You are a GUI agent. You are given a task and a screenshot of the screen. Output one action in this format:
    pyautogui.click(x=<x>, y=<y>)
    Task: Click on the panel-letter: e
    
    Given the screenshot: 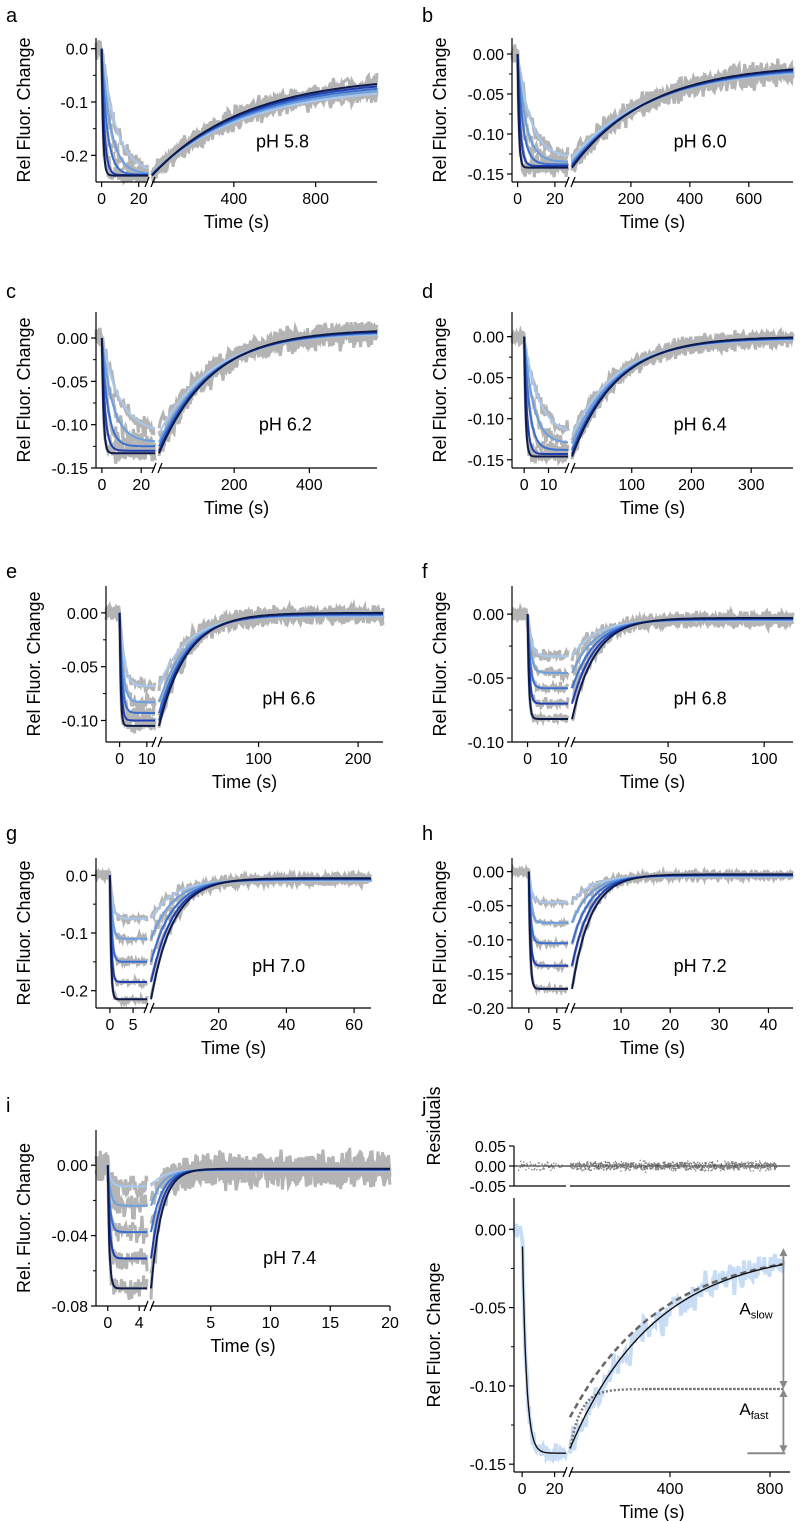 What is the action you would take?
    pyautogui.click(x=11, y=572)
    